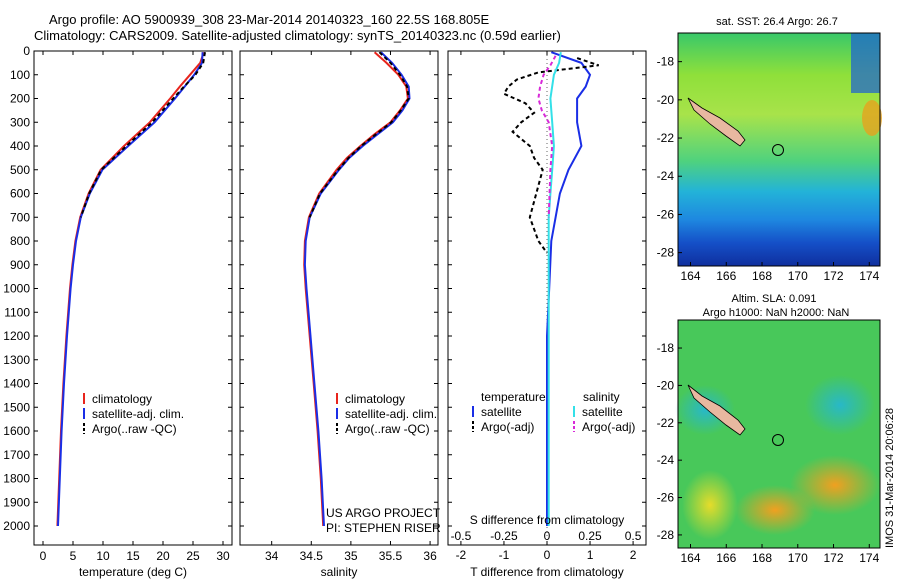 The height and width of the screenshot is (580, 900). What do you see at coordinates (507, 427) in the screenshot?
I see `legend-label-t-argo: Argo(-adj)` at bounding box center [507, 427].